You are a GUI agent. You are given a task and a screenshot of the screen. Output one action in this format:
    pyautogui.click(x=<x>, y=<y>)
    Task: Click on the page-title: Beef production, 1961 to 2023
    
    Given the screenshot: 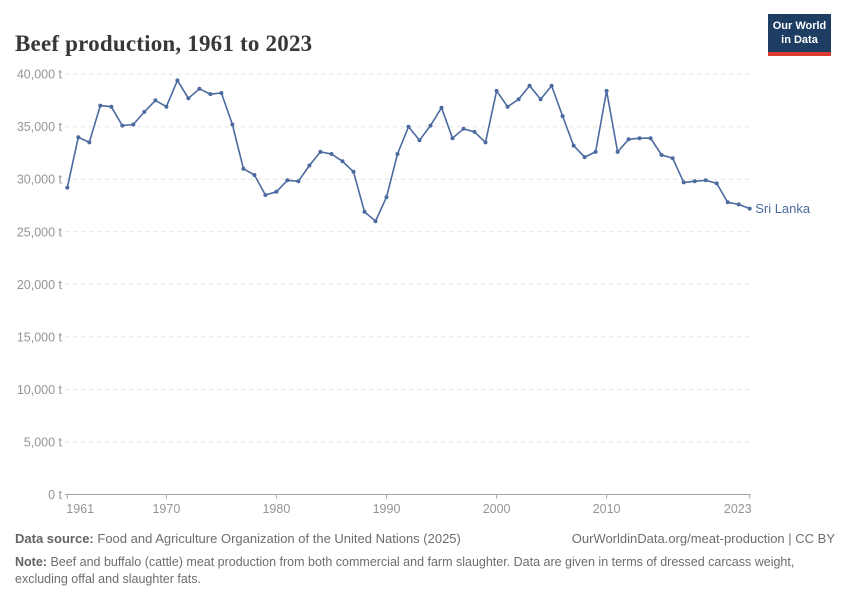 What is the action you would take?
    pyautogui.click(x=164, y=44)
    